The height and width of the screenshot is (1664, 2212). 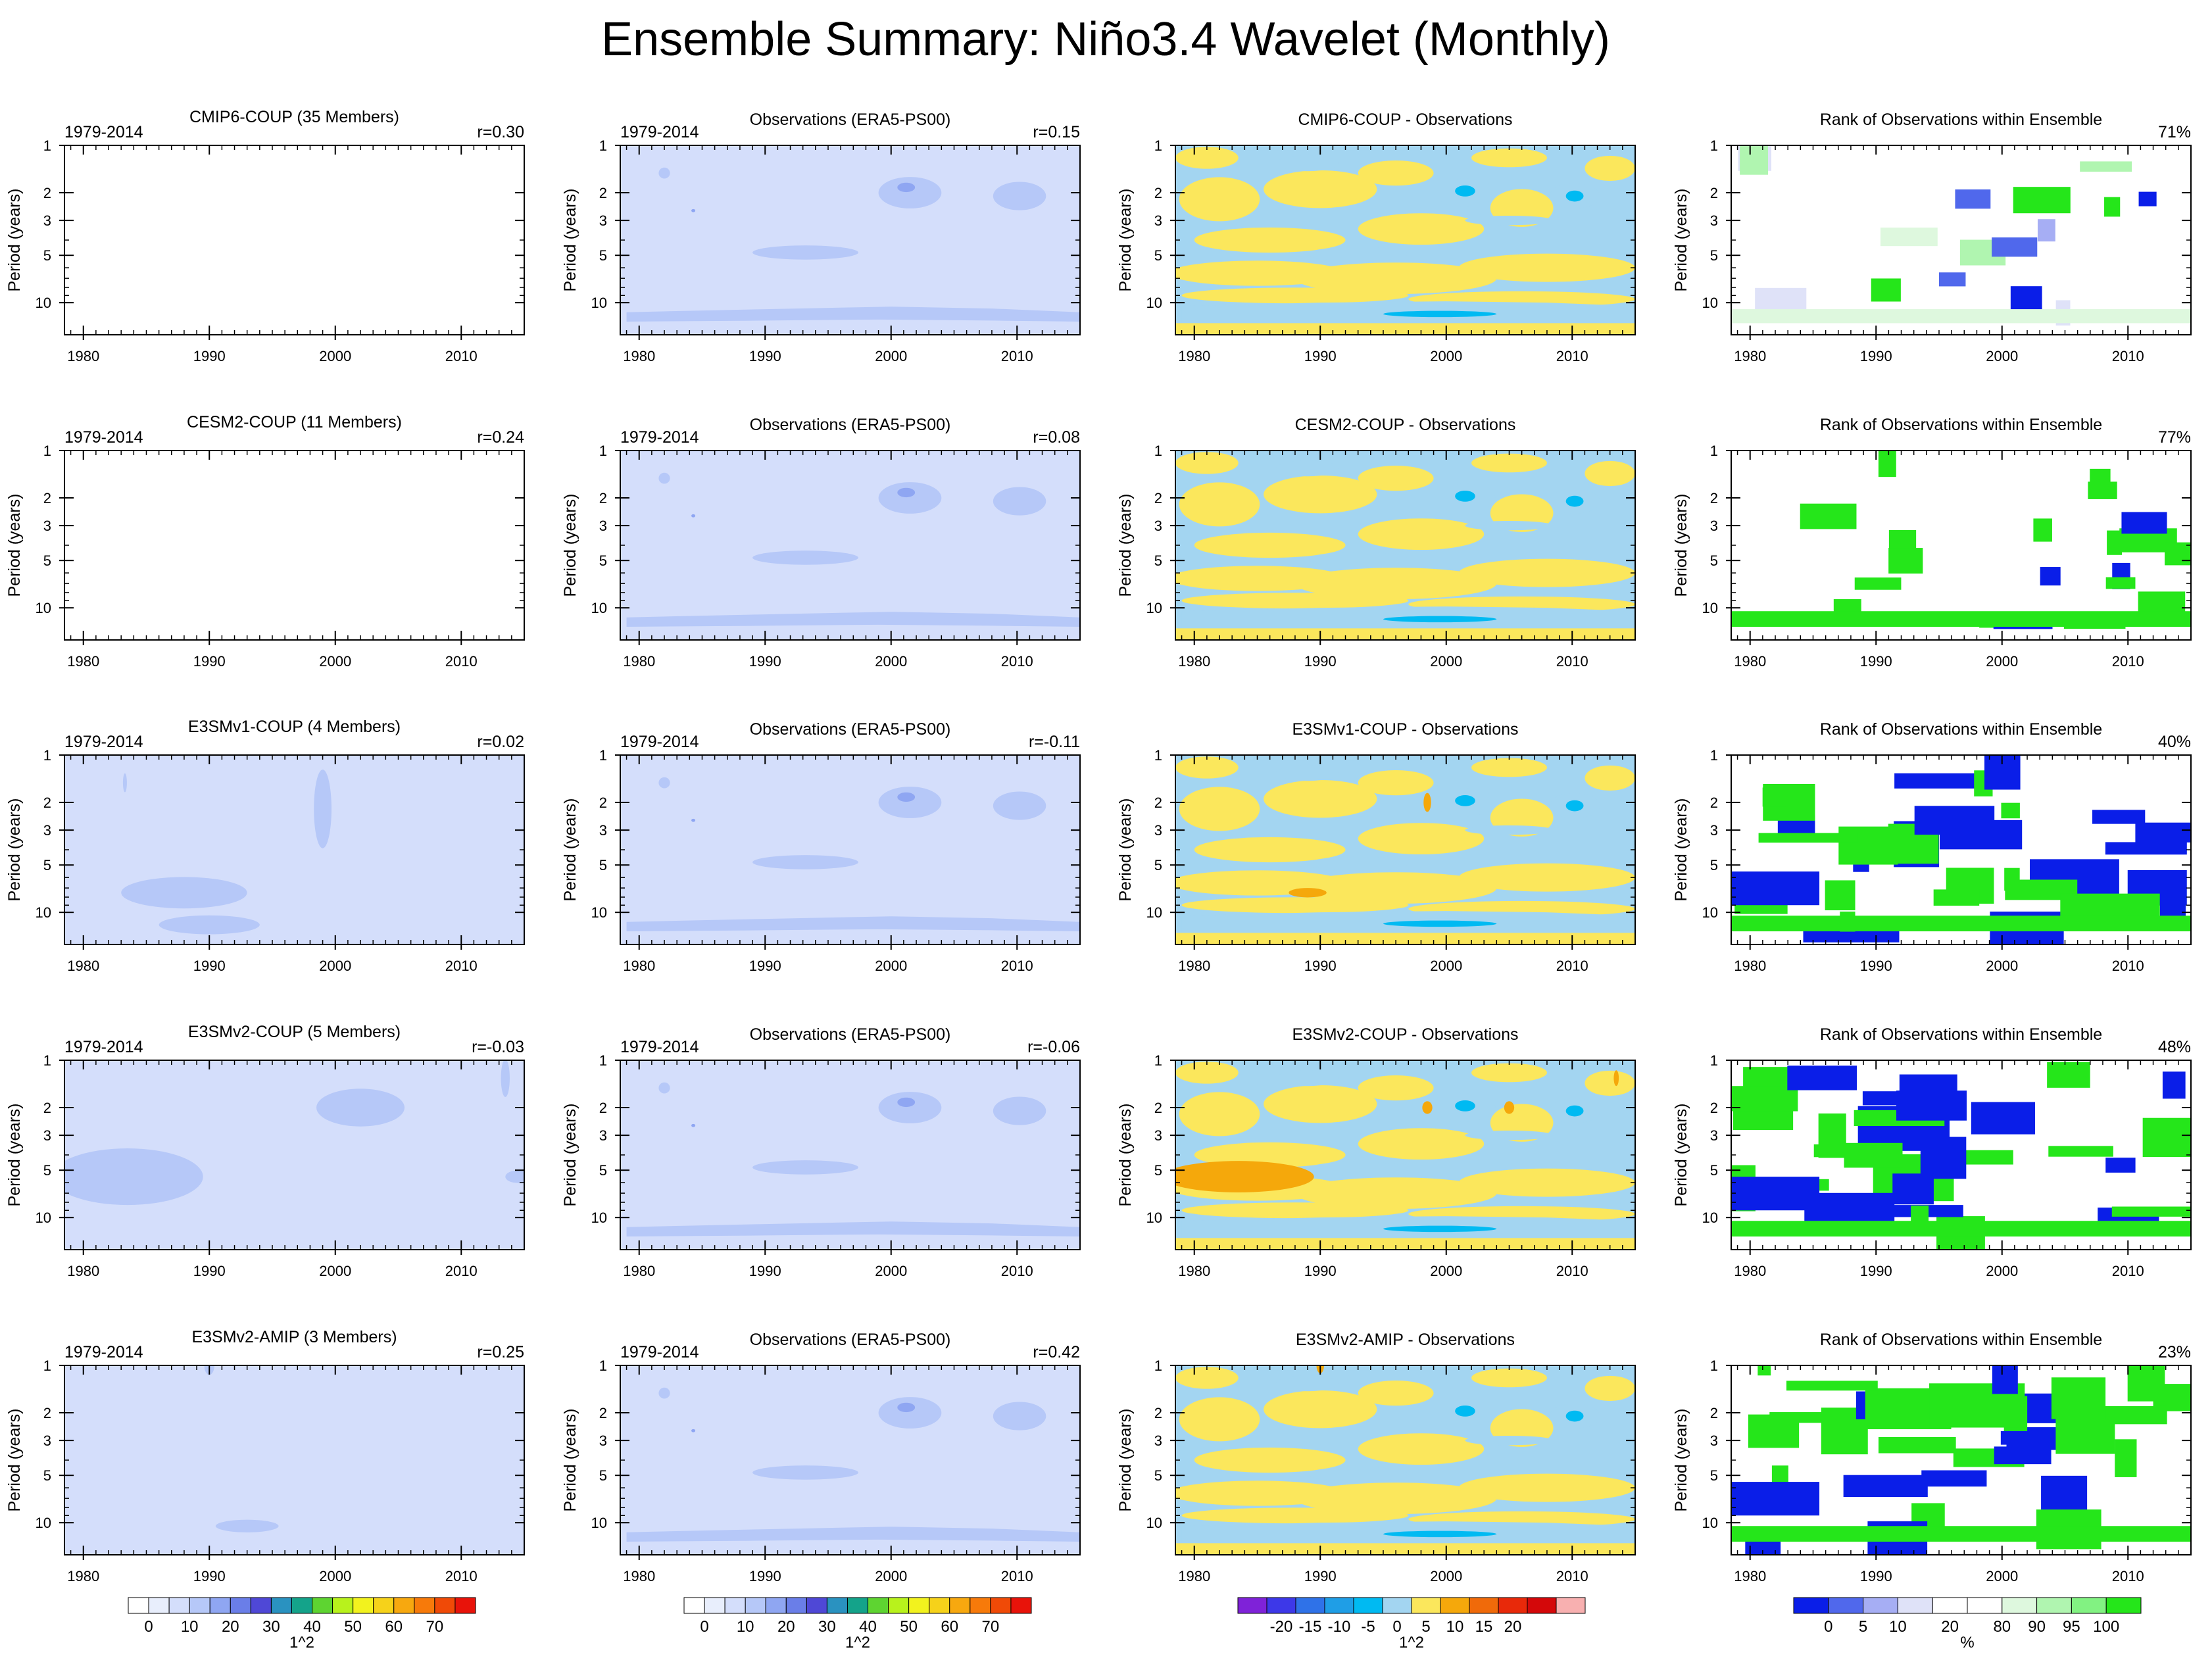 I want to click on panel-correlation: r=0.42, so click(x=1056, y=1352).